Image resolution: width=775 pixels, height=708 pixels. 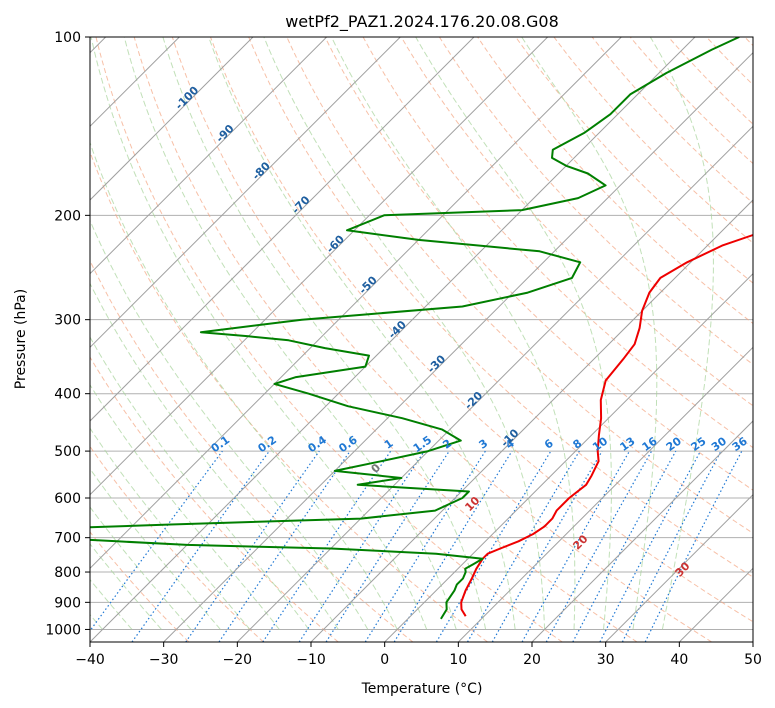 I want to click on y-tick-label: 500, so click(x=67, y=452).